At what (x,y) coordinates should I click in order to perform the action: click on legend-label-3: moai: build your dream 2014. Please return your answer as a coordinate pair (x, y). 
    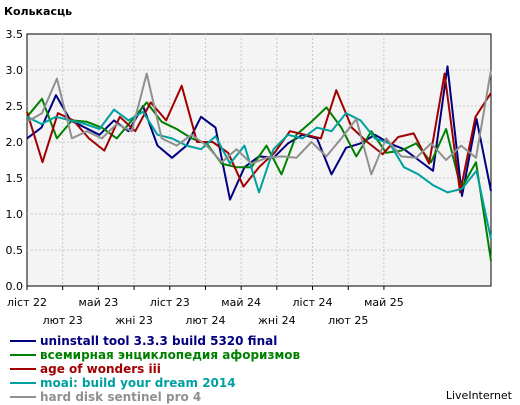
    Looking at the image, I should click on (138, 383).